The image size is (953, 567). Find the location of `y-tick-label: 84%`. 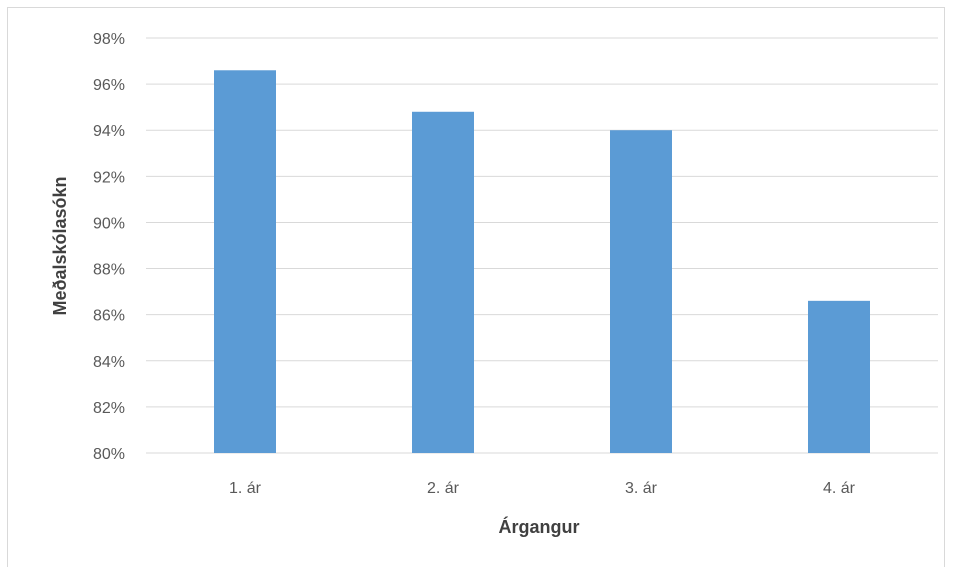

y-tick-label: 84% is located at coordinates (109, 362).